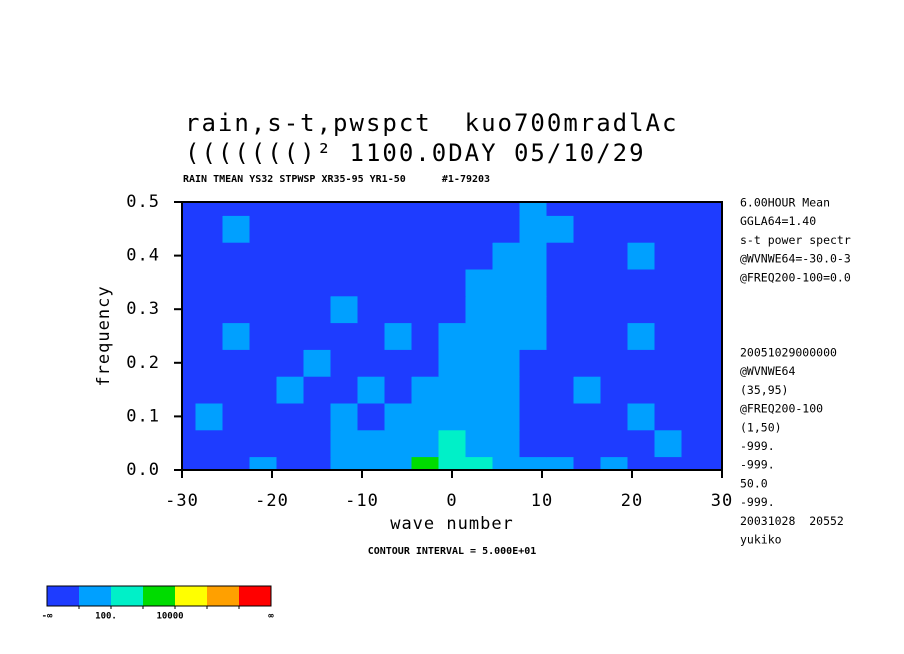 Image resolution: width=904 pixels, height=654 pixels. What do you see at coordinates (795, 277) in the screenshot?
I see `info-line: @FREQ200-100=0.0` at bounding box center [795, 277].